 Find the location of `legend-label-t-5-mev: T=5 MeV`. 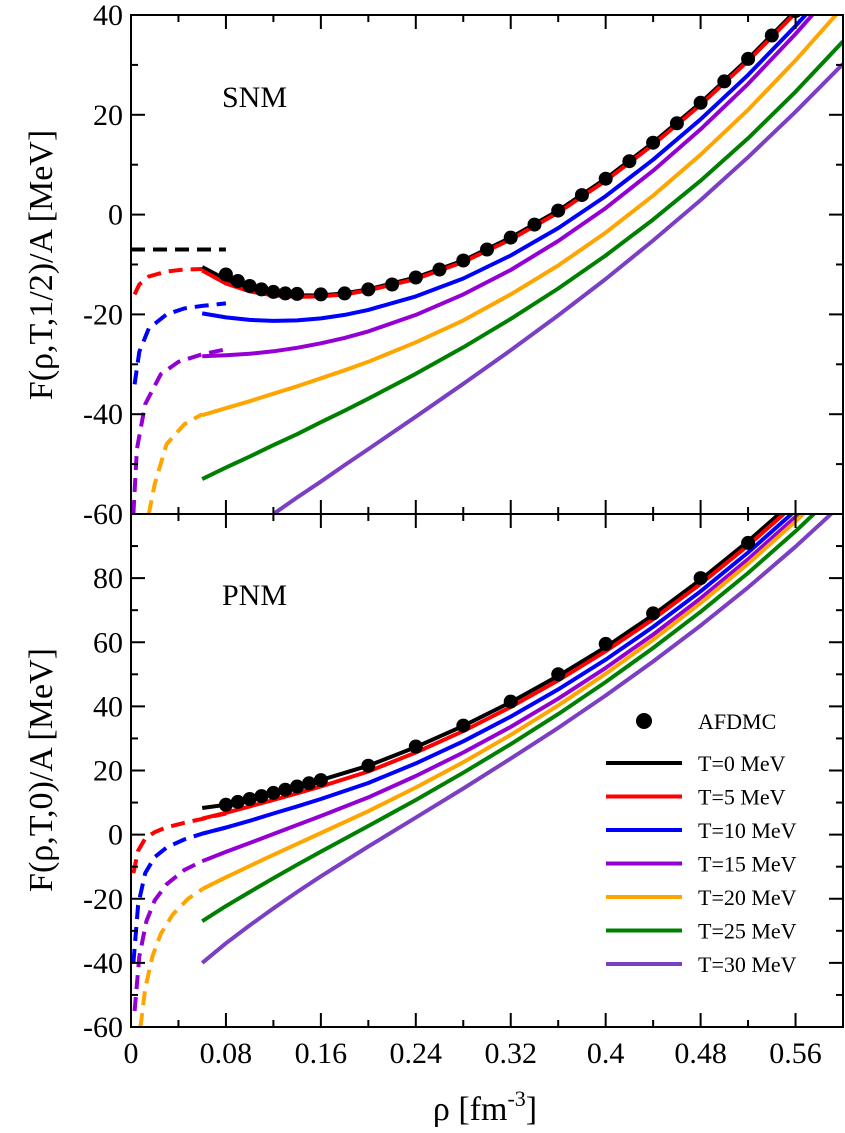

legend-label-t-5-mev: T=5 MeV is located at coordinates (742, 797).